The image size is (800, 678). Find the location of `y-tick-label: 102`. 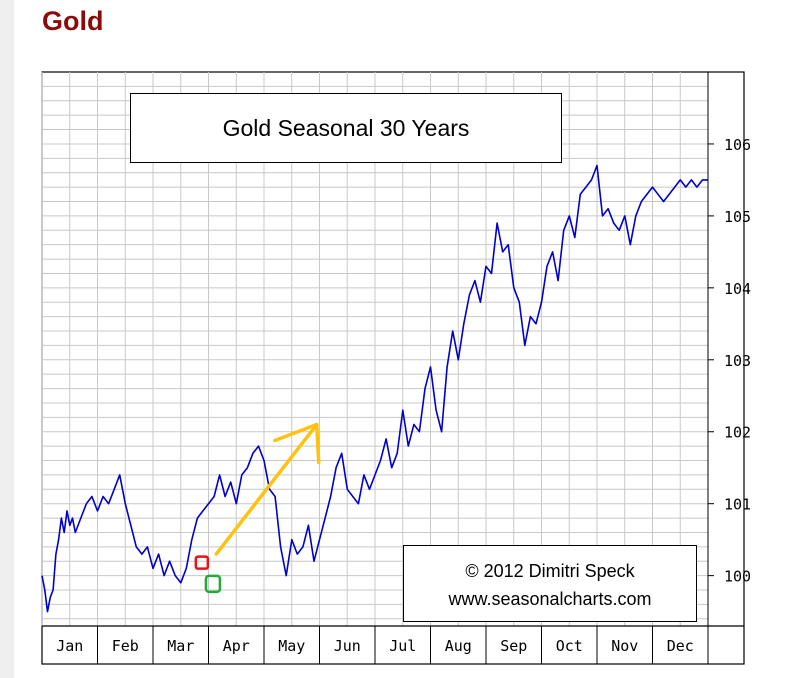

y-tick-label: 102 is located at coordinates (737, 433).